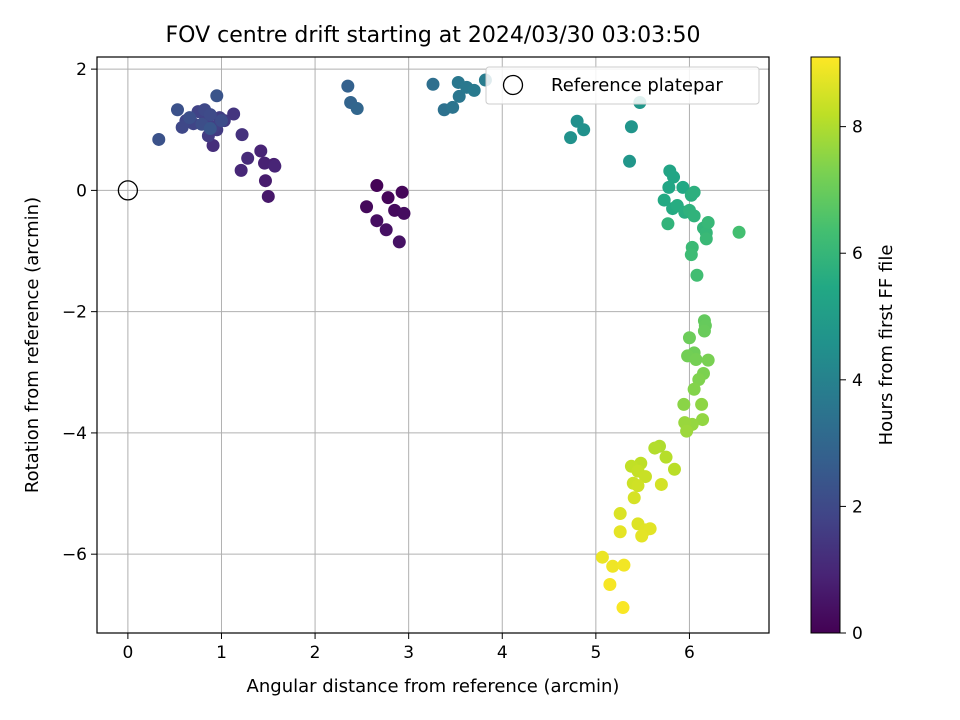 The width and height of the screenshot is (960, 720). I want to click on y-tick-label: 2, so click(81, 70).